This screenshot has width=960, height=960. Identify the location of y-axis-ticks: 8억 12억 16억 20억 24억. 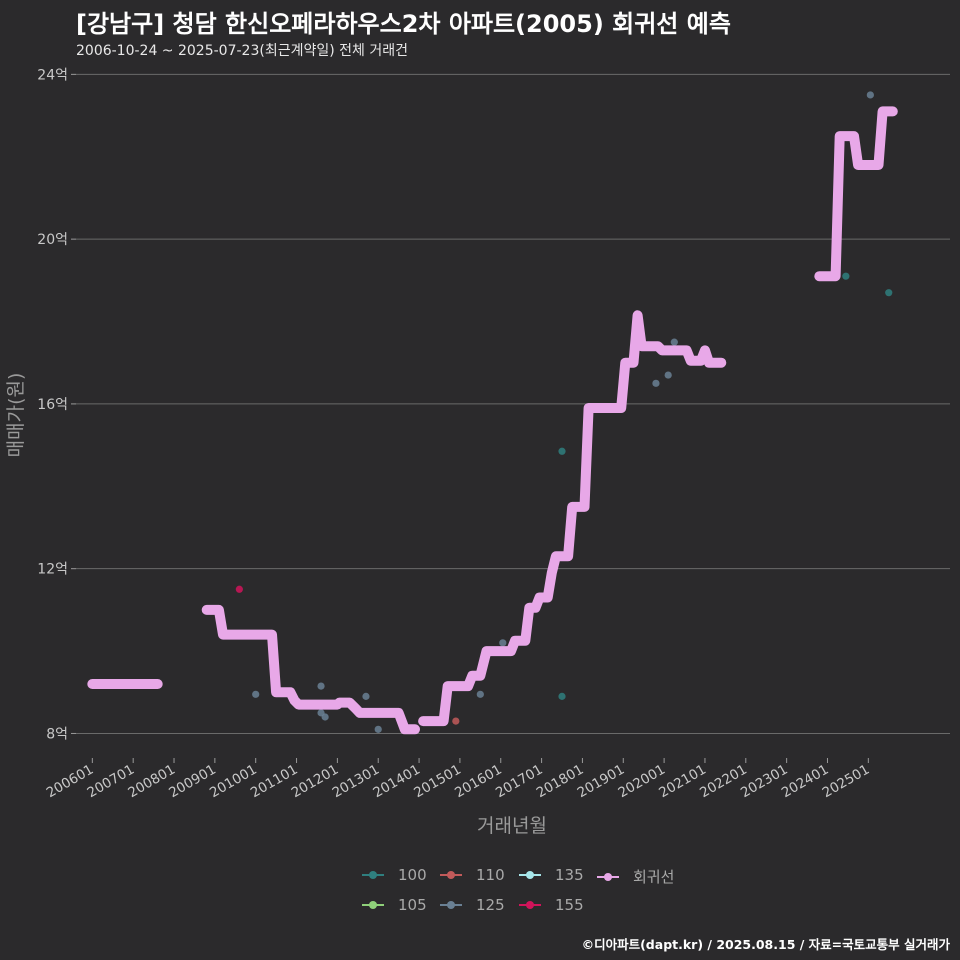
(56, 404).